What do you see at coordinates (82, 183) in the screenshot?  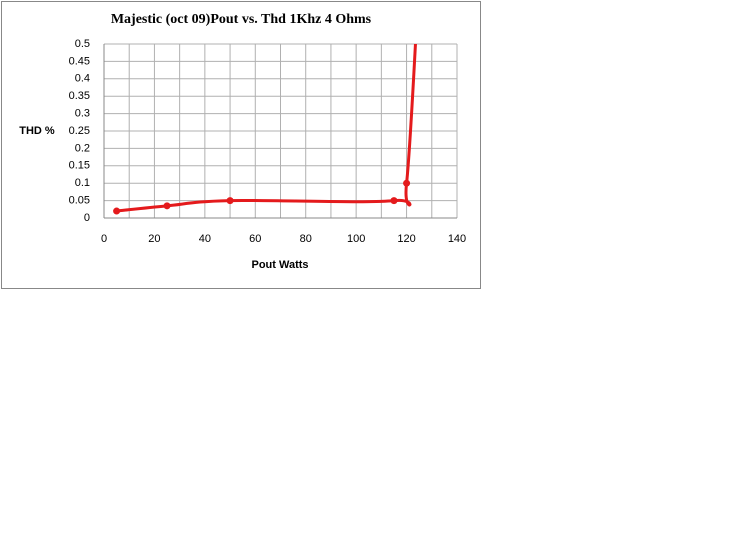 I see `y-tick-label: 0.1` at bounding box center [82, 183].